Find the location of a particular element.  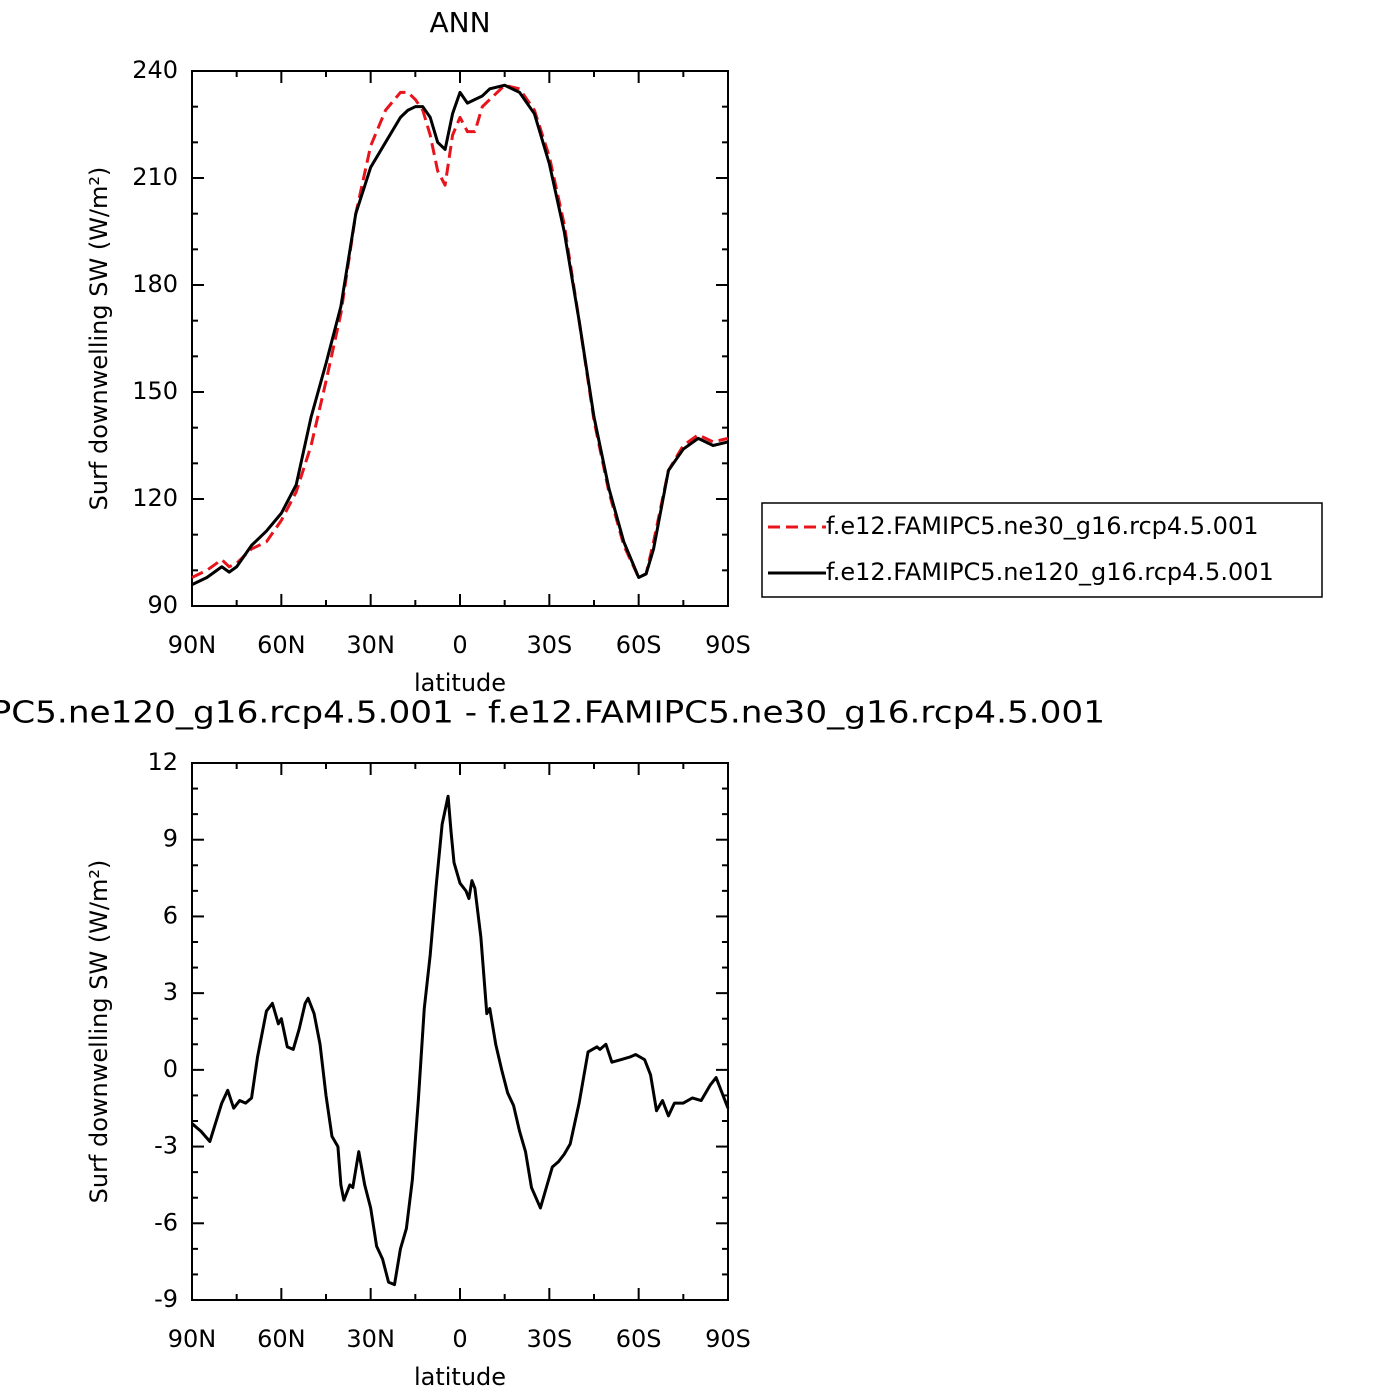

y-tick-label: 180 is located at coordinates (155, 284).